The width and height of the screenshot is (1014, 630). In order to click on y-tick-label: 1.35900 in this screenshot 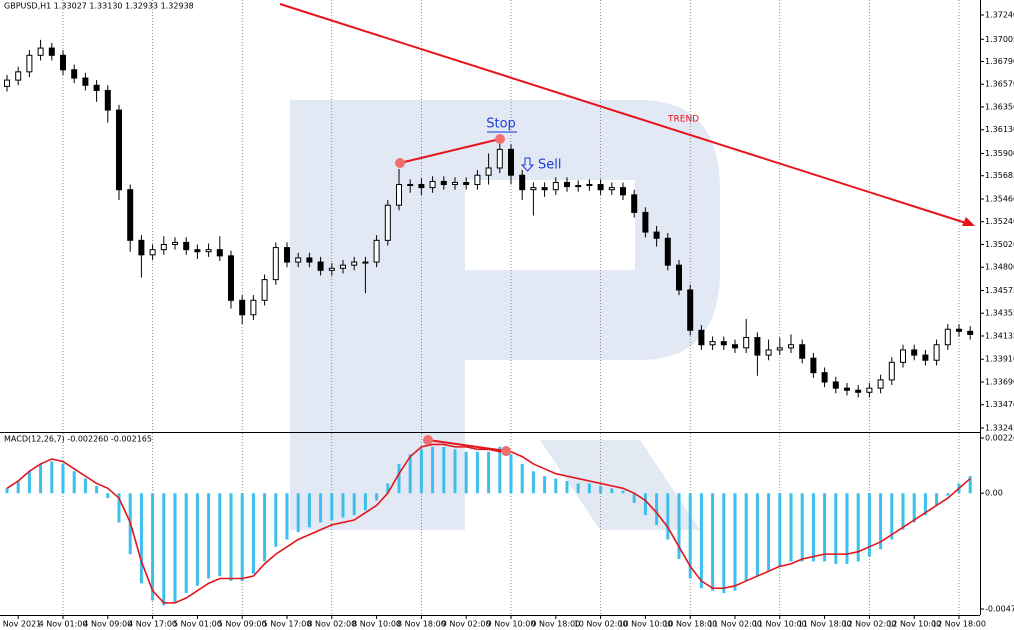, I will do `click(999, 153)`.